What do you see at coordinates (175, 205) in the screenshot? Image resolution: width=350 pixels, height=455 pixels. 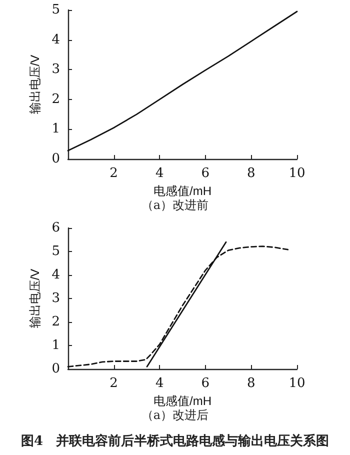 I see `text: （a）改进前` at bounding box center [175, 205].